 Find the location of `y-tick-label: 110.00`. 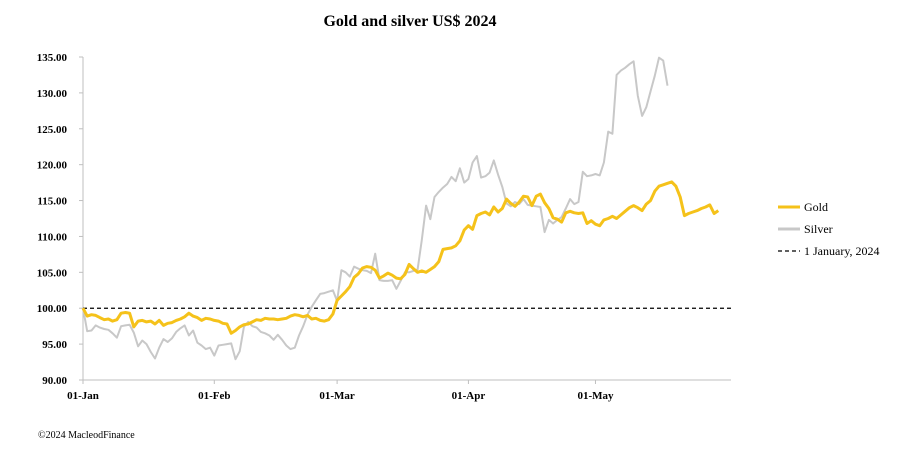

y-tick-label: 110.00 is located at coordinates (52, 237).